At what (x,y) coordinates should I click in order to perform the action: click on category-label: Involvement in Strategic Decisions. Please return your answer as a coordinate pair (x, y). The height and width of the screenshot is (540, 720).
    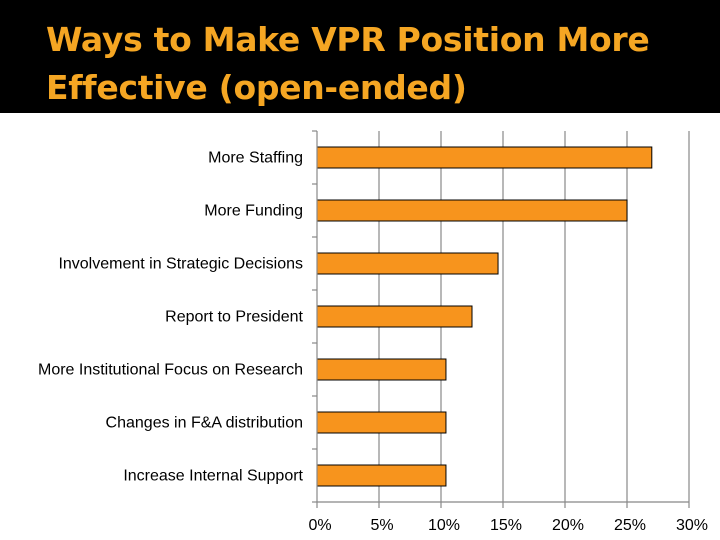
    Looking at the image, I should click on (180, 264).